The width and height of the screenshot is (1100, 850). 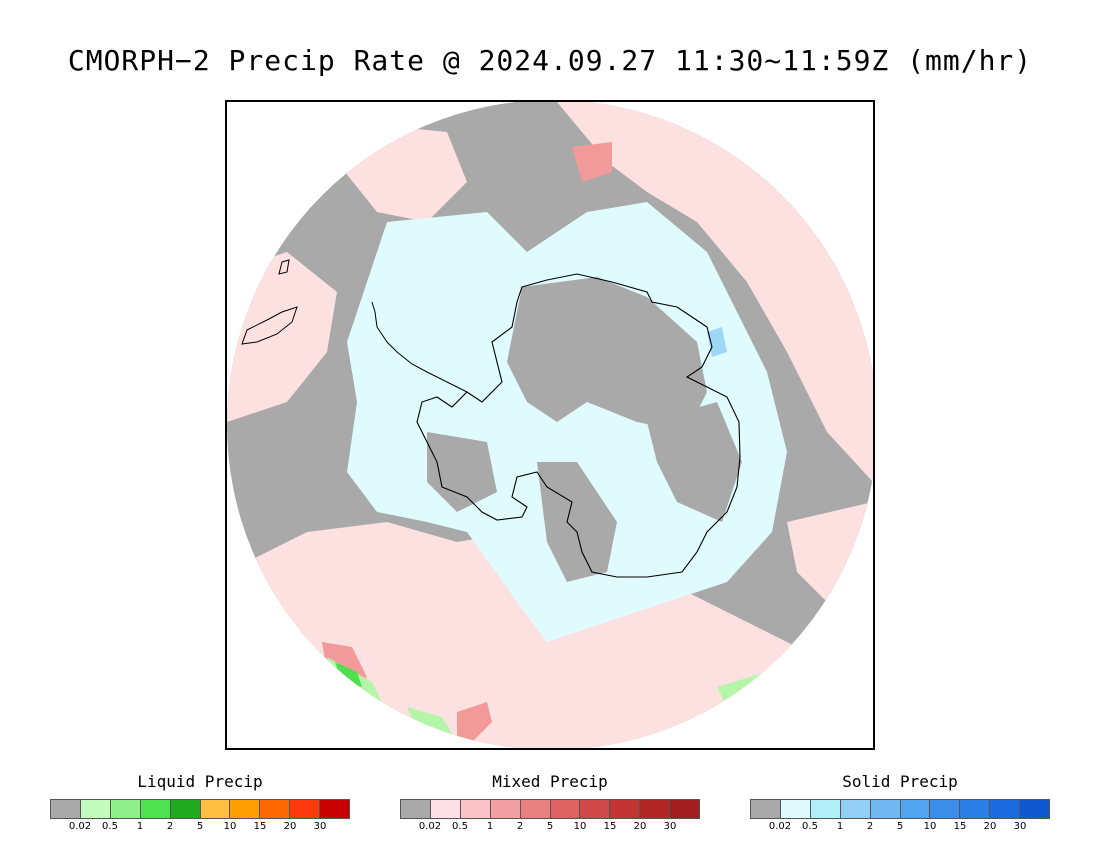 I want to click on legend-title: Liquid Precip, so click(x=200, y=781).